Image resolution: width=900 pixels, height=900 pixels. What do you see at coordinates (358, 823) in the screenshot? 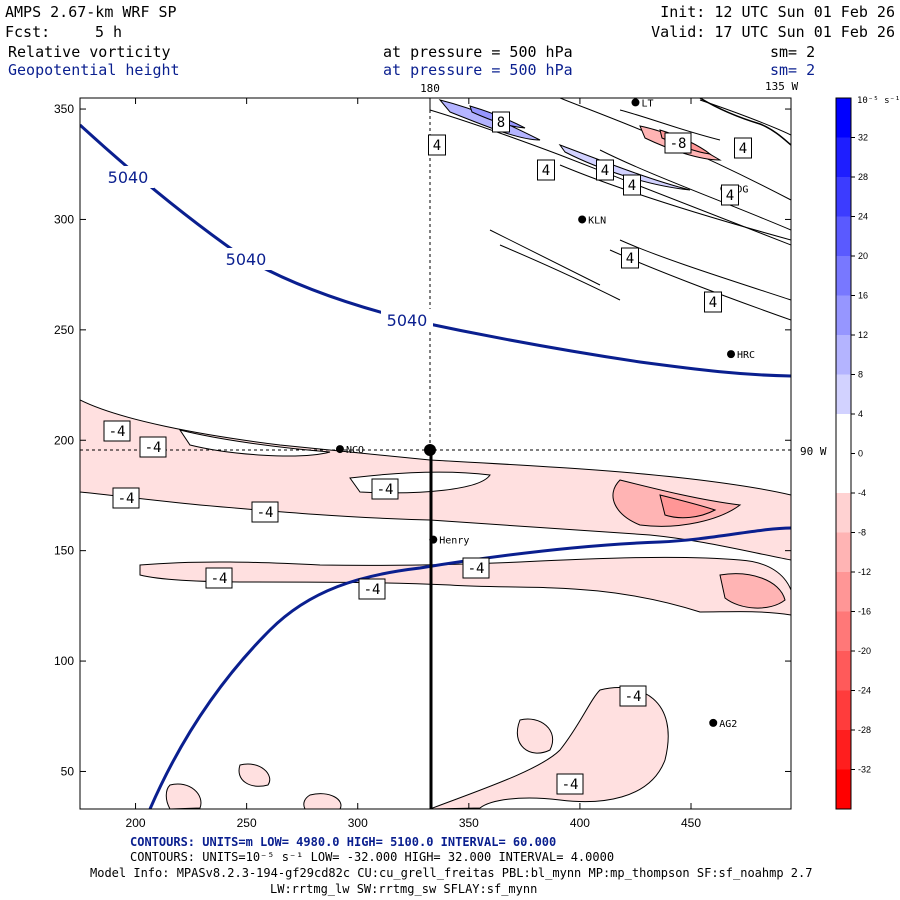
I see `x-tick-label: 300` at bounding box center [358, 823].